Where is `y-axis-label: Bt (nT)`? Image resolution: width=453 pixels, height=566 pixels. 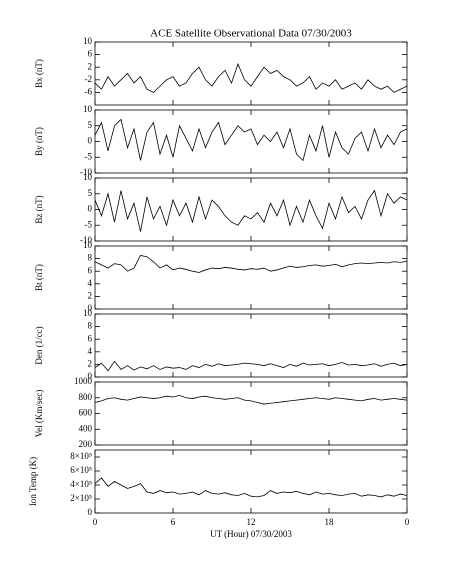 y-axis-label: Bt (nT) is located at coordinates (39, 277).